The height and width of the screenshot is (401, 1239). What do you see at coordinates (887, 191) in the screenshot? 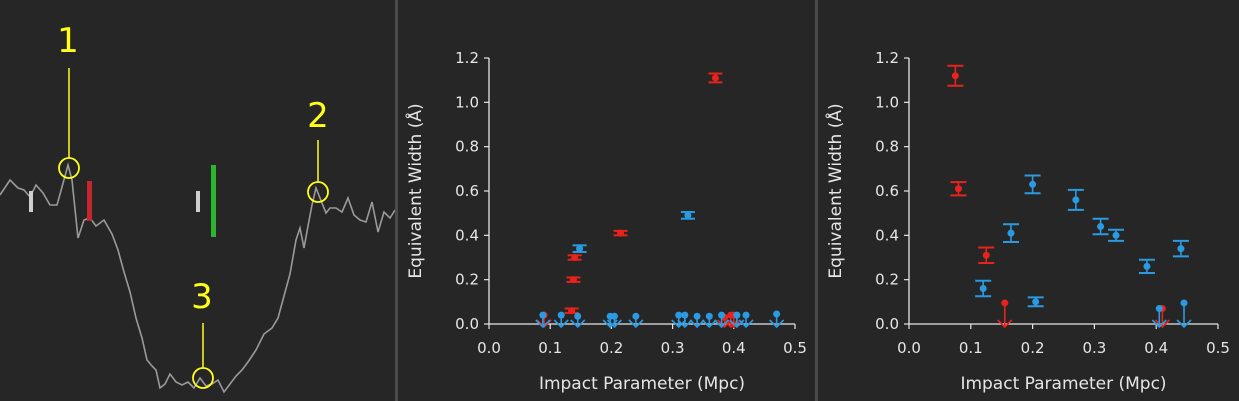
I see `y-tick-label: 0.6` at bounding box center [887, 191].